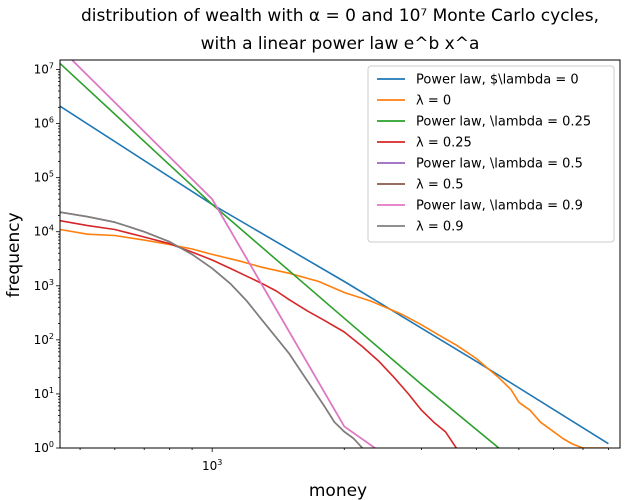  What do you see at coordinates (499, 164) in the screenshot?
I see `legend-label-5: Power law, \lambda = 0.5` at bounding box center [499, 164].